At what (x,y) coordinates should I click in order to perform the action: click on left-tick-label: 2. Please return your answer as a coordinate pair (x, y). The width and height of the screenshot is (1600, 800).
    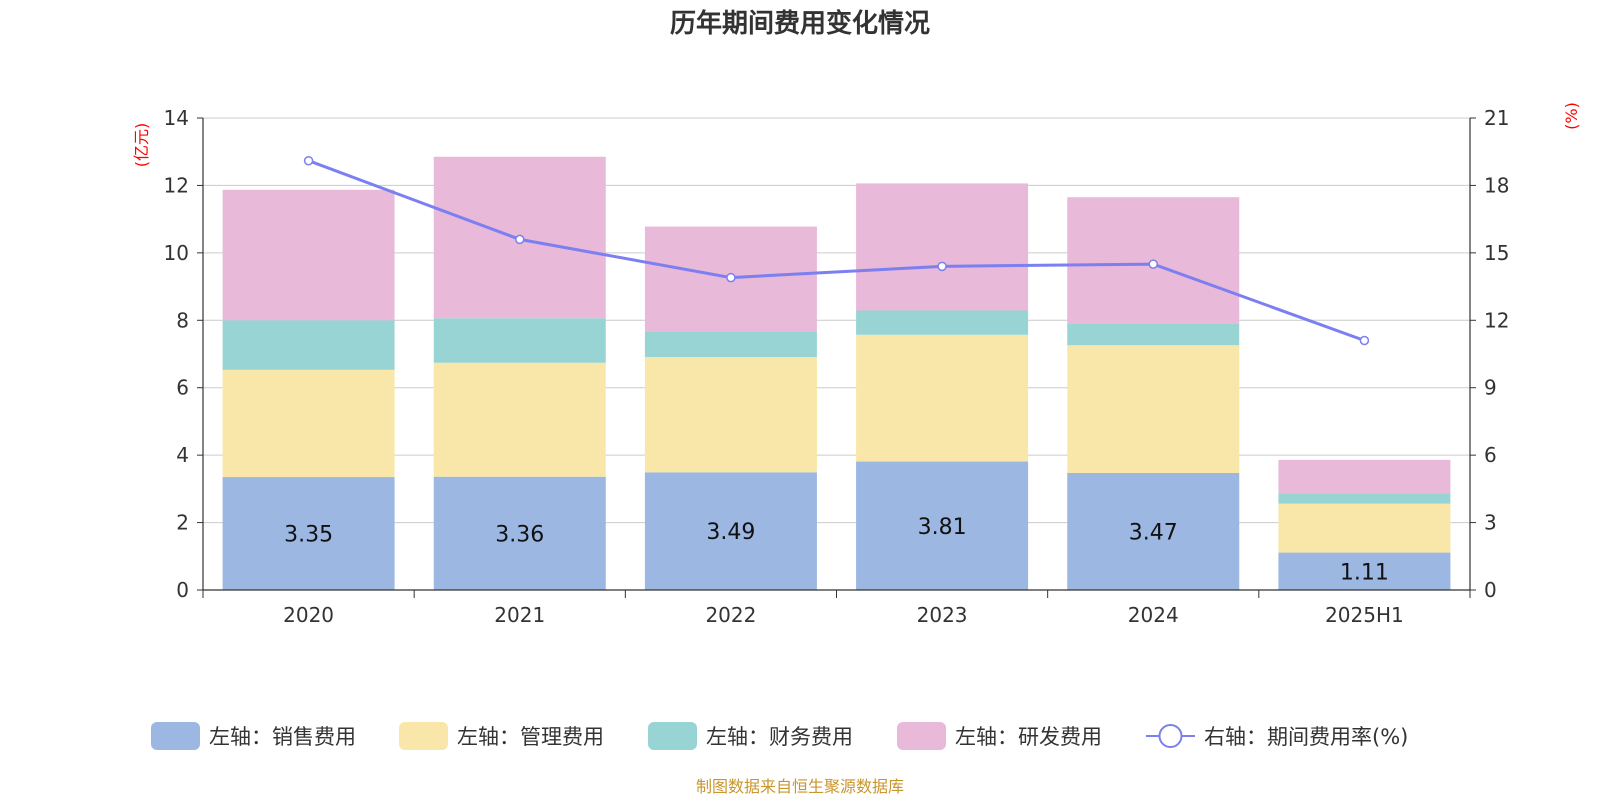
    Looking at the image, I should click on (182, 523).